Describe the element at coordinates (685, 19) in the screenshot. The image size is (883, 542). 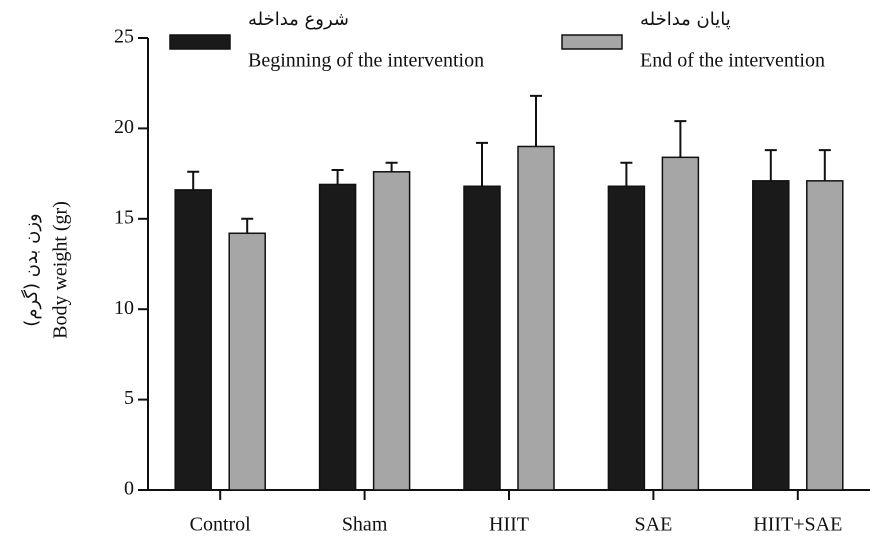
I see `legend-label-fa: پایان مداخله` at that location.